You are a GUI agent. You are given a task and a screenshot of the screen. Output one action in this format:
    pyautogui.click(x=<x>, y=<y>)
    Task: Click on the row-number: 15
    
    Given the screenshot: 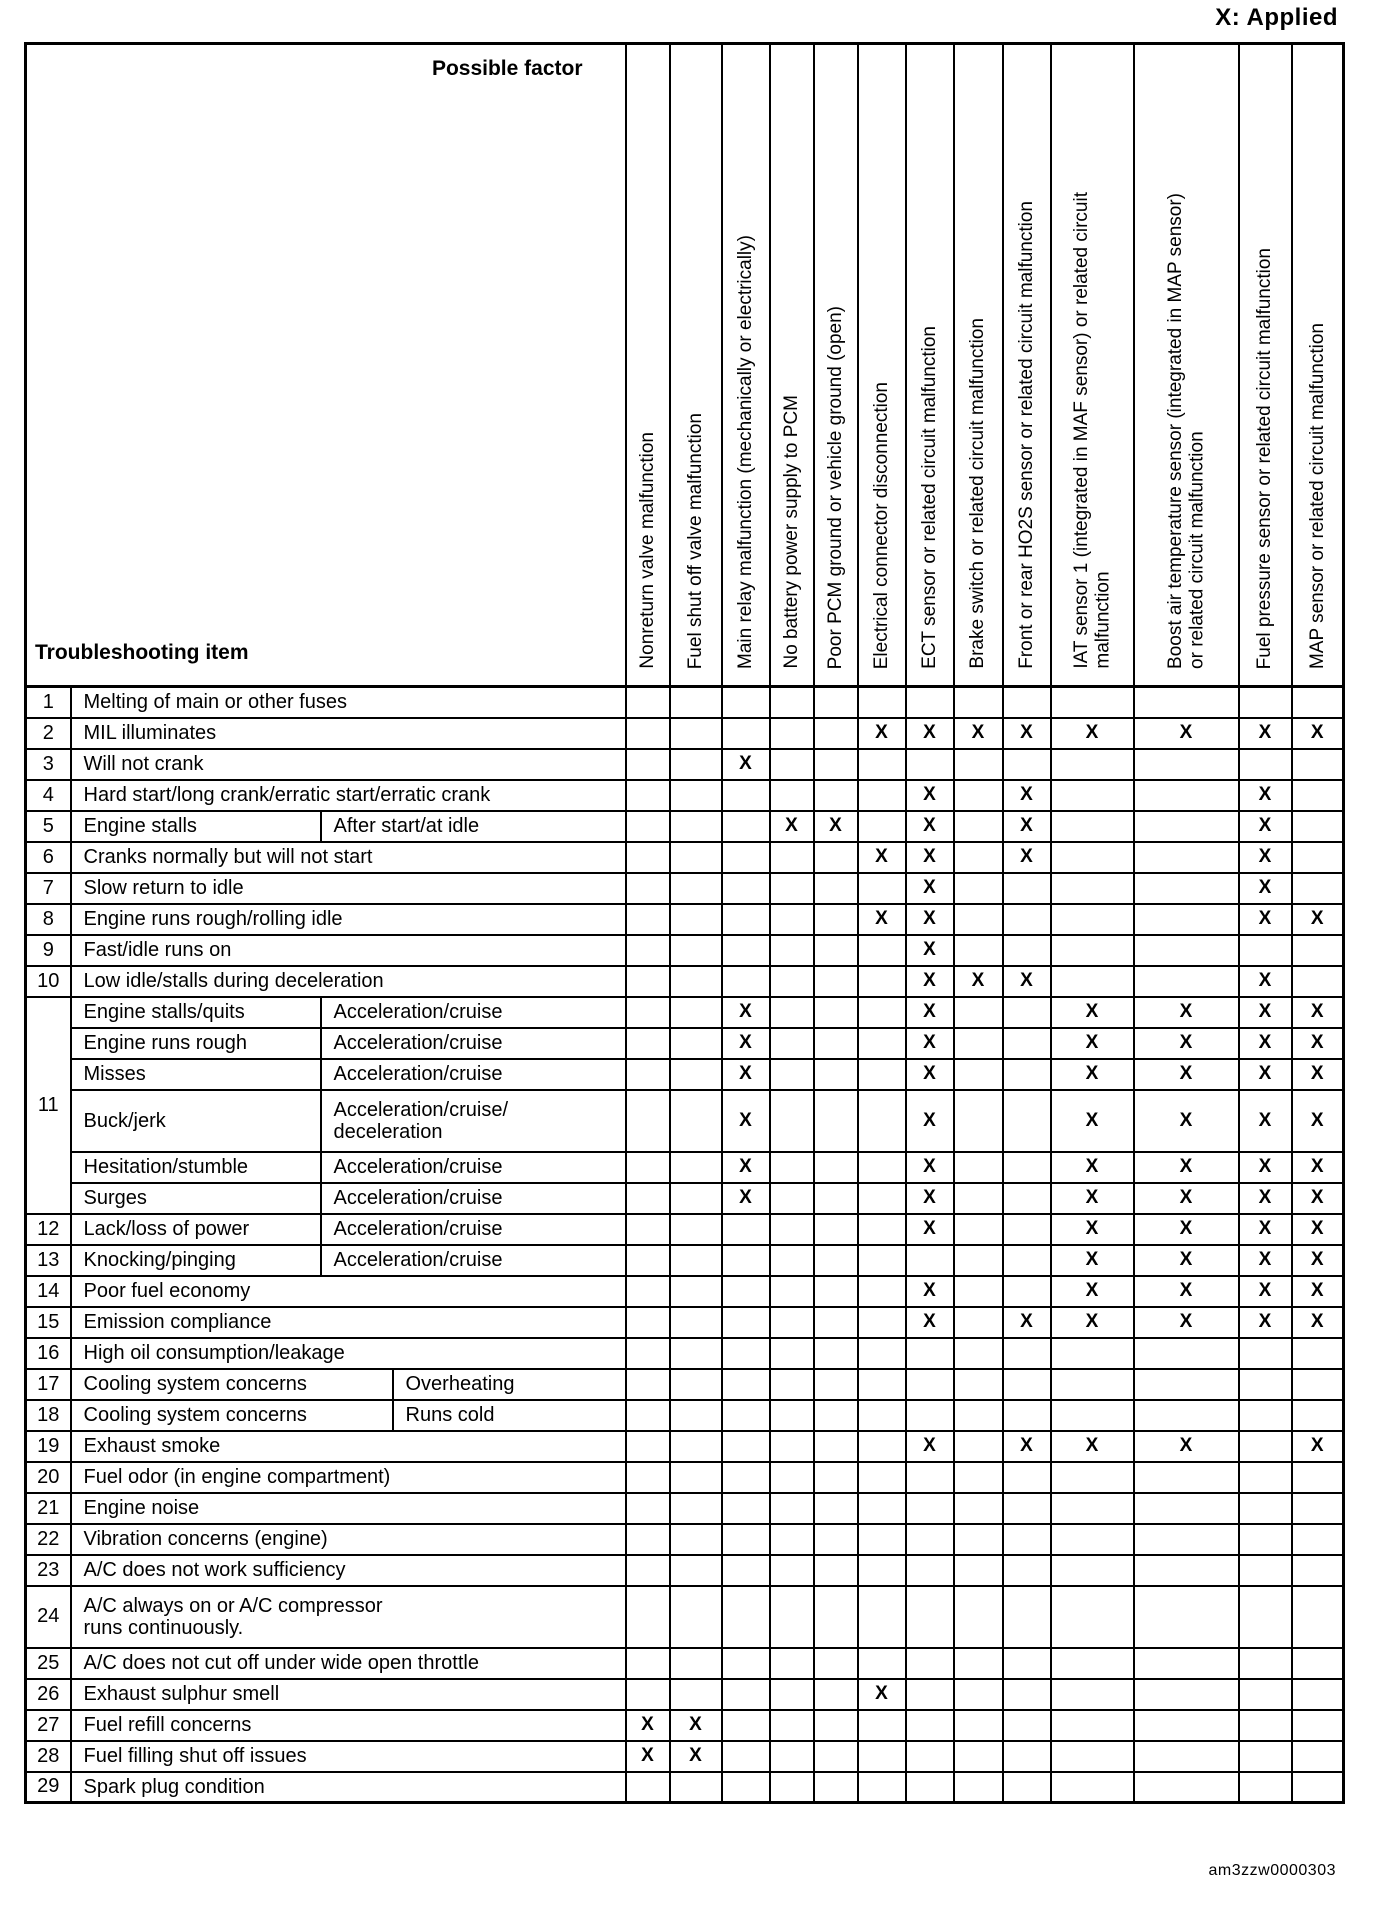 What is the action you would take?
    pyautogui.click(x=48, y=1322)
    